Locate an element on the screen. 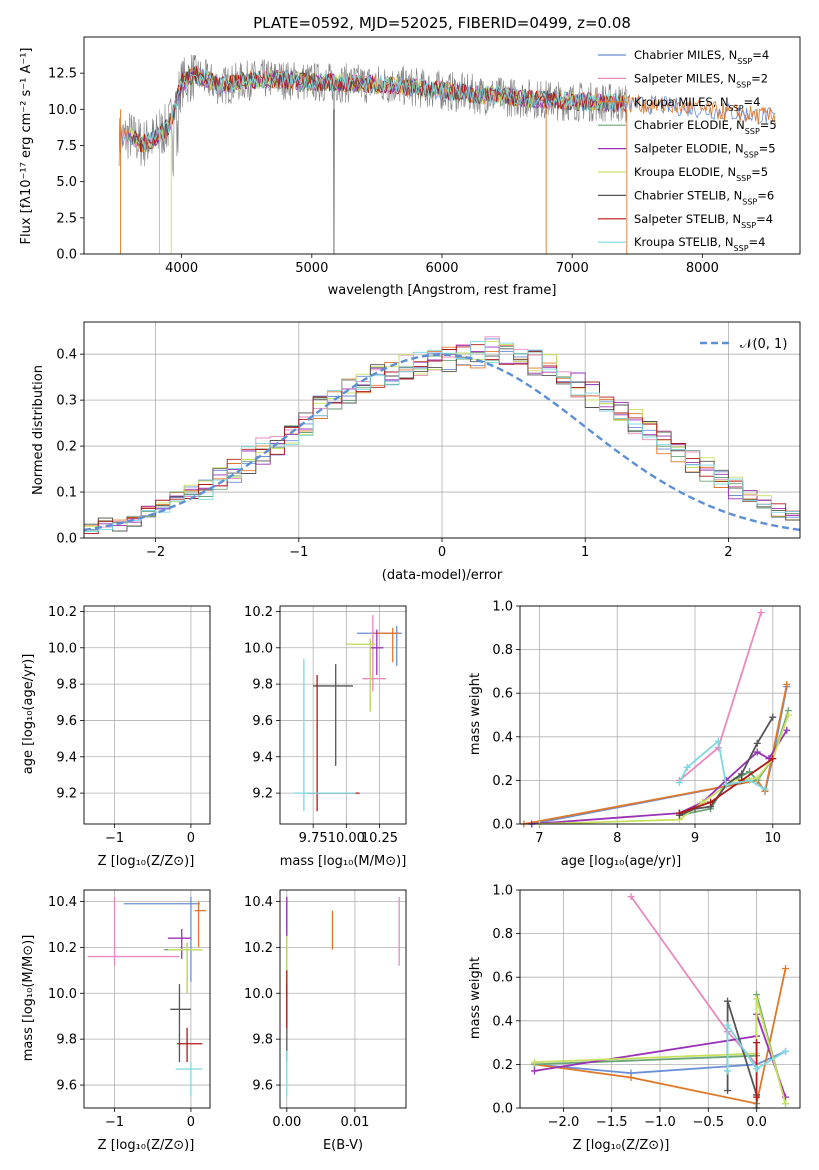 The height and width of the screenshot is (1170, 819). panel2-ytick-label: 0.1 is located at coordinates (66, 493).